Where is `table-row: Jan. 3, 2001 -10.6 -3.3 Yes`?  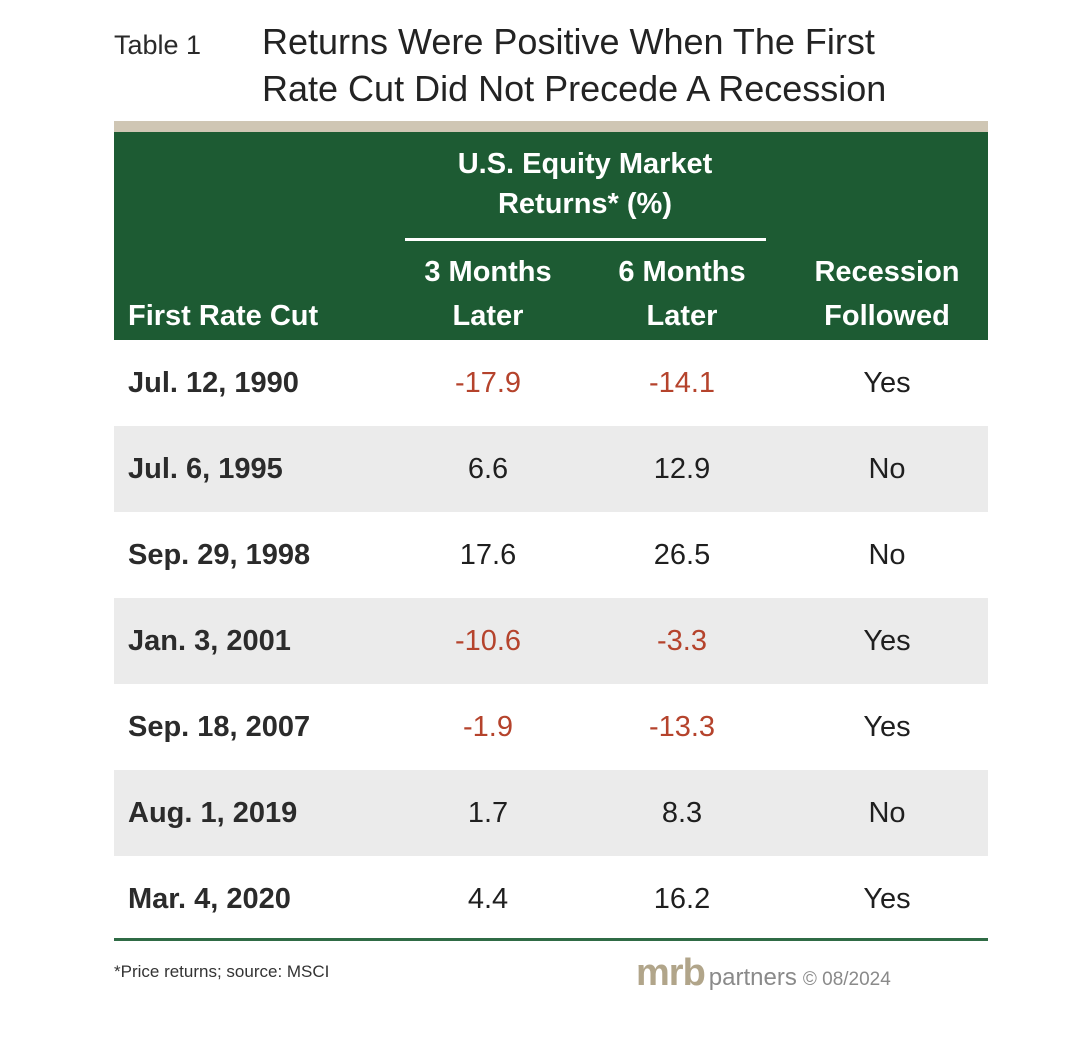
table-row: Jan. 3, 2001 -10.6 -3.3 Yes is located at coordinates (551, 641).